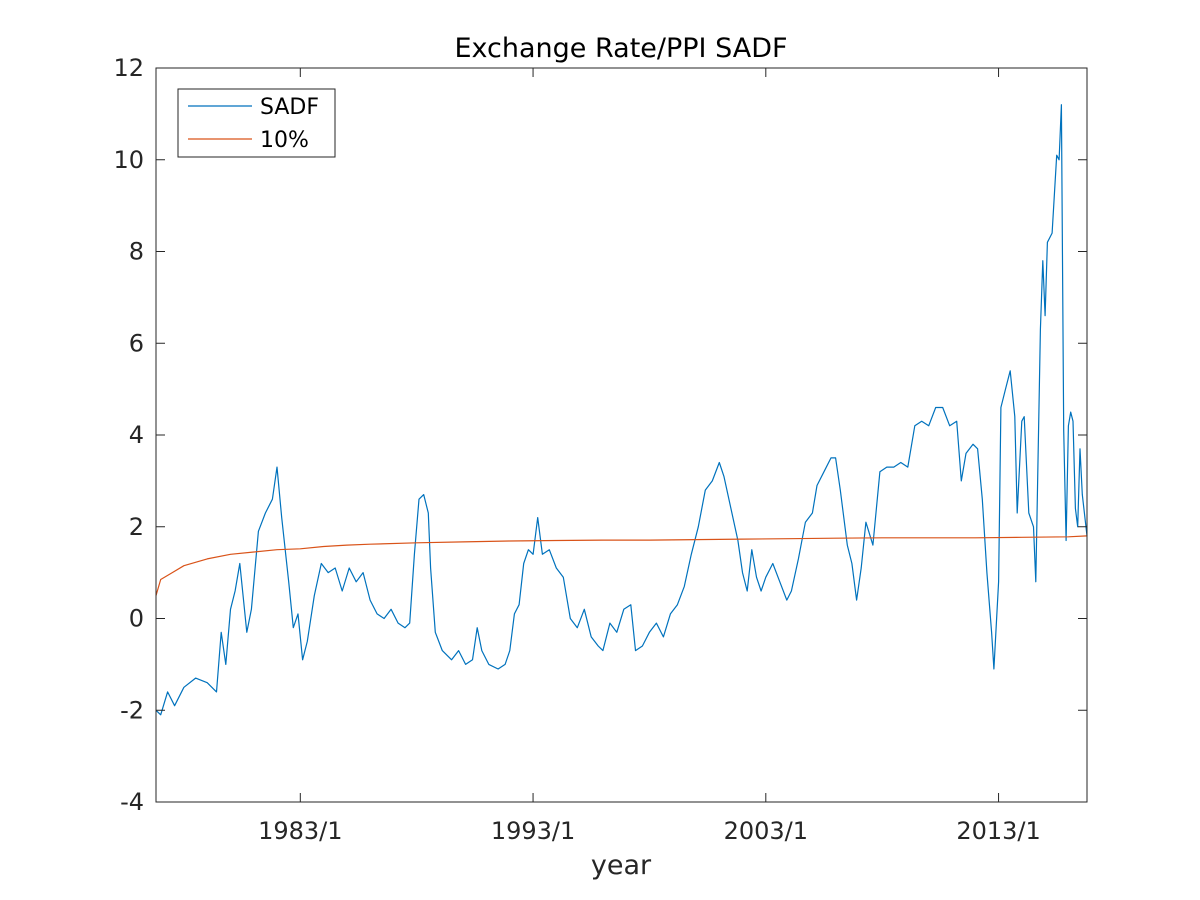 The image size is (1200, 900). What do you see at coordinates (132, 710) in the screenshot?
I see `y-tick-label: -2` at bounding box center [132, 710].